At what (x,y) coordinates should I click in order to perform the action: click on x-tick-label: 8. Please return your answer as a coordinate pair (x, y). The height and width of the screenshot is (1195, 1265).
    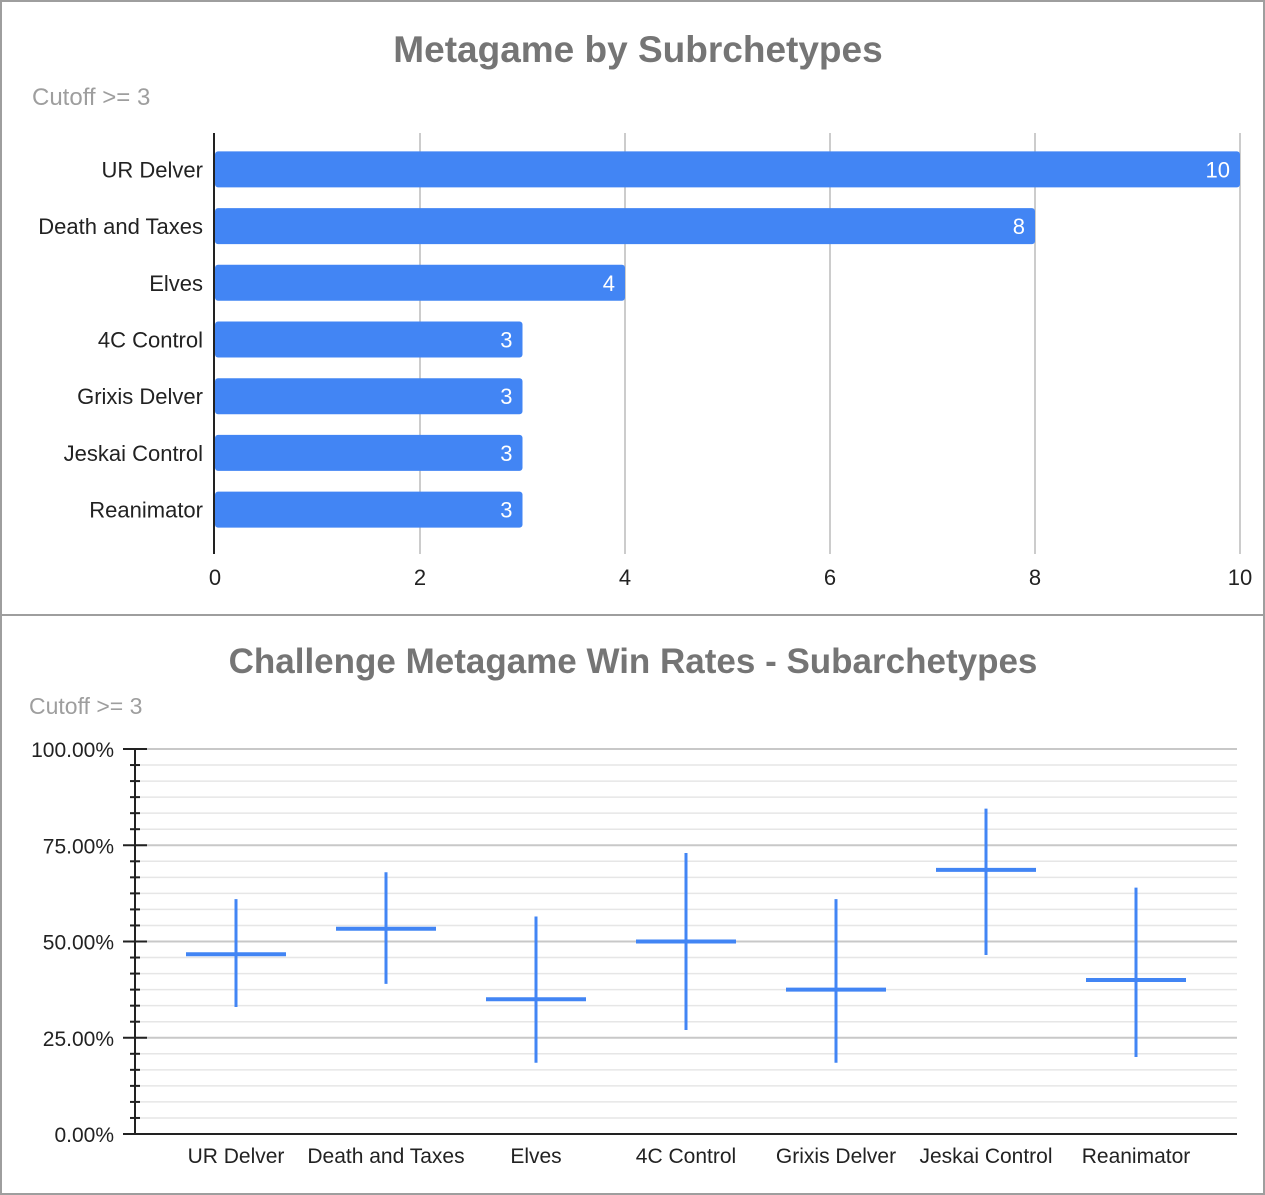
    Looking at the image, I should click on (1035, 577).